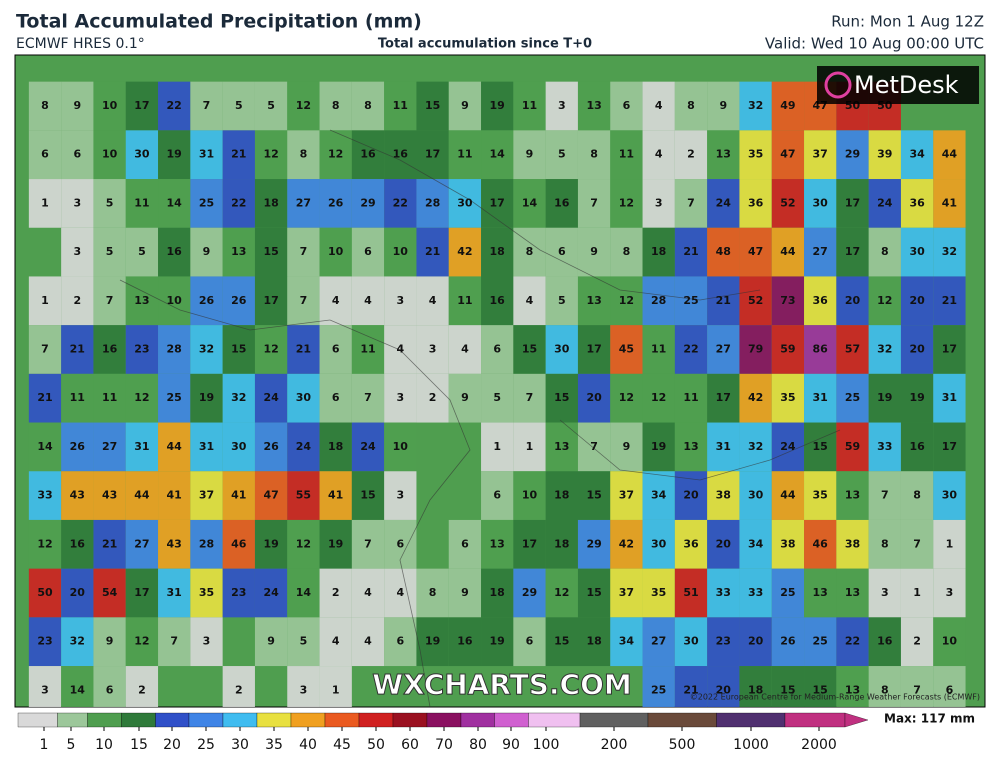  Describe the element at coordinates (690, 592) in the screenshot. I see `precip-value: 51` at that location.